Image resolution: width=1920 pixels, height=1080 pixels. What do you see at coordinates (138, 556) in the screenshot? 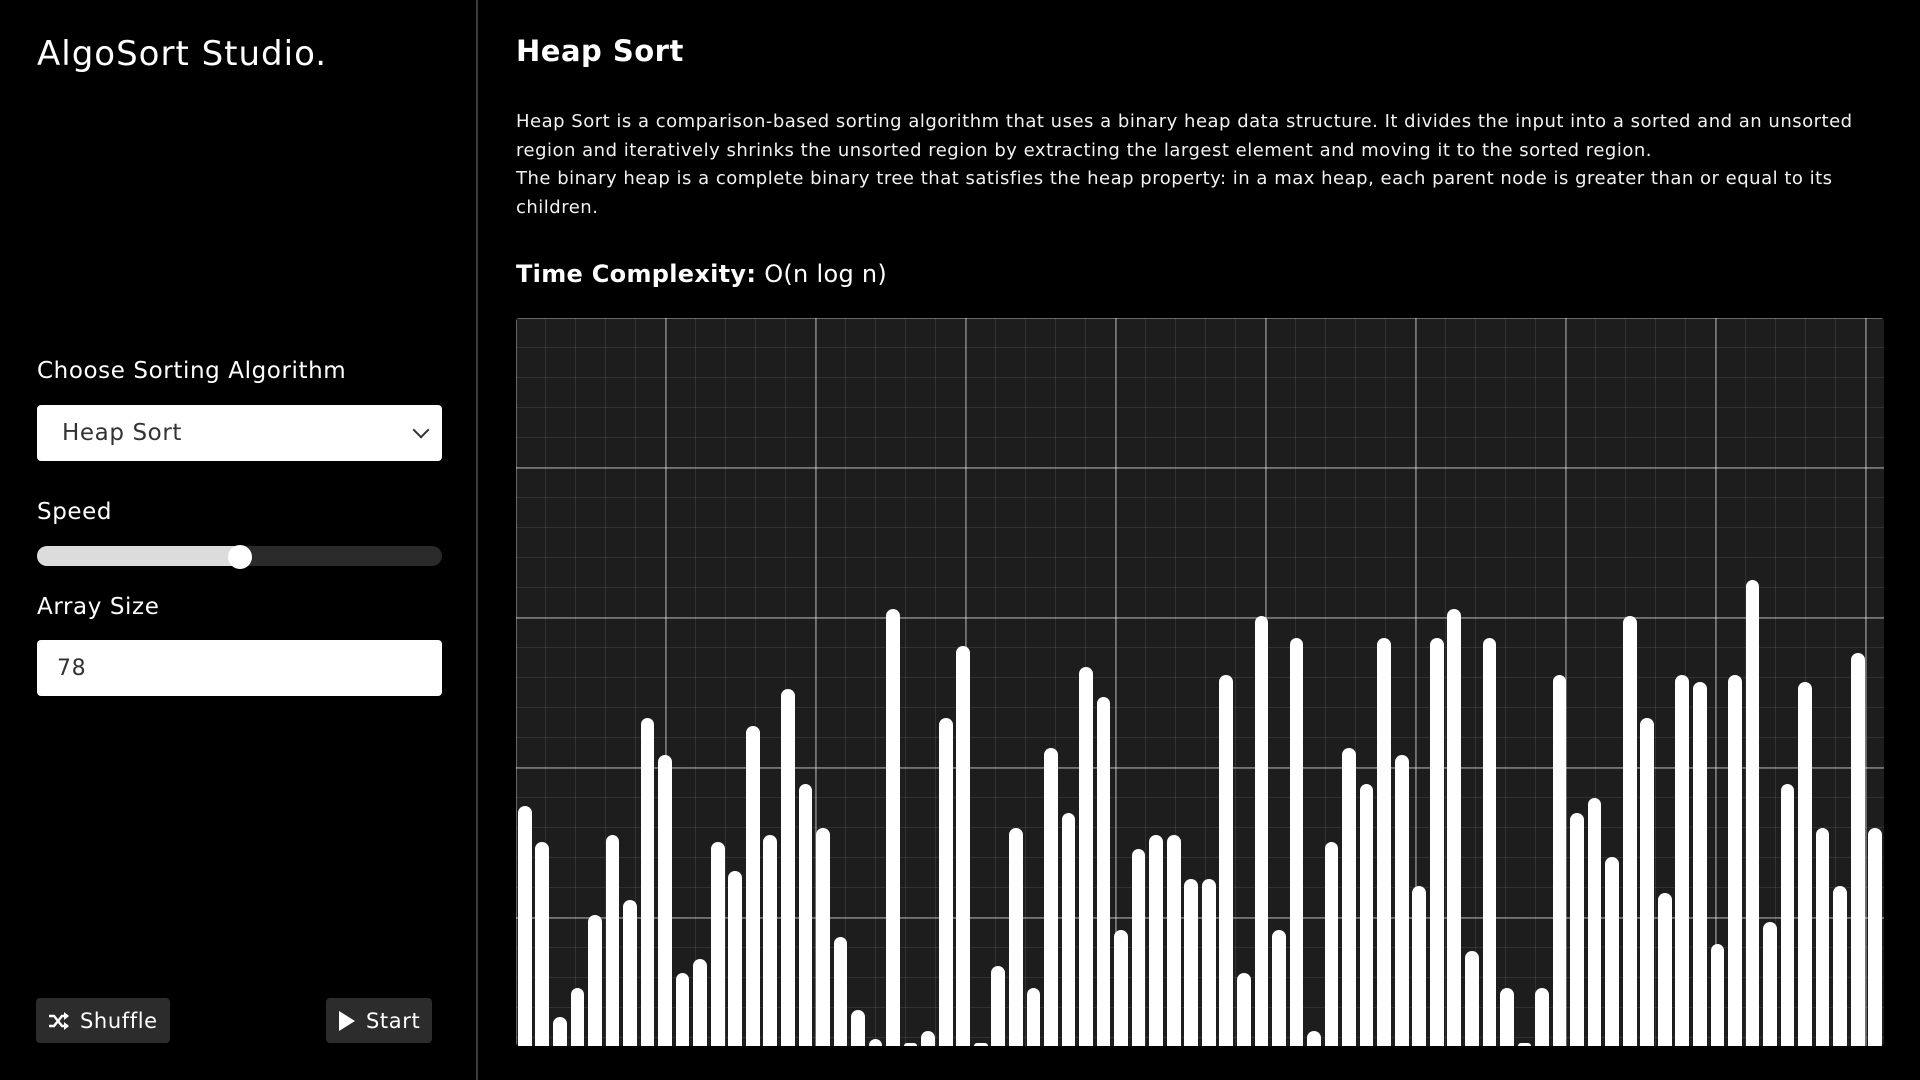
I see `speed-slider-fill` at bounding box center [138, 556].